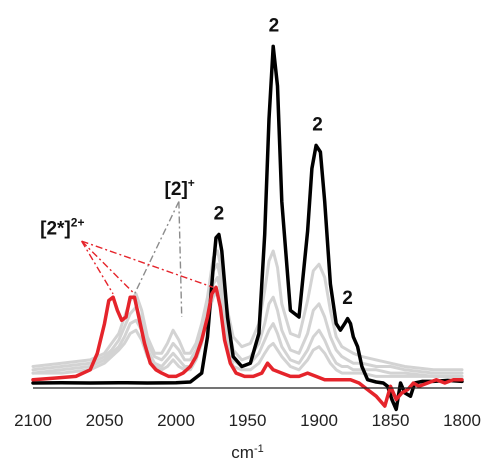  I want to click on x-tick-label: 2000, so click(176, 420).